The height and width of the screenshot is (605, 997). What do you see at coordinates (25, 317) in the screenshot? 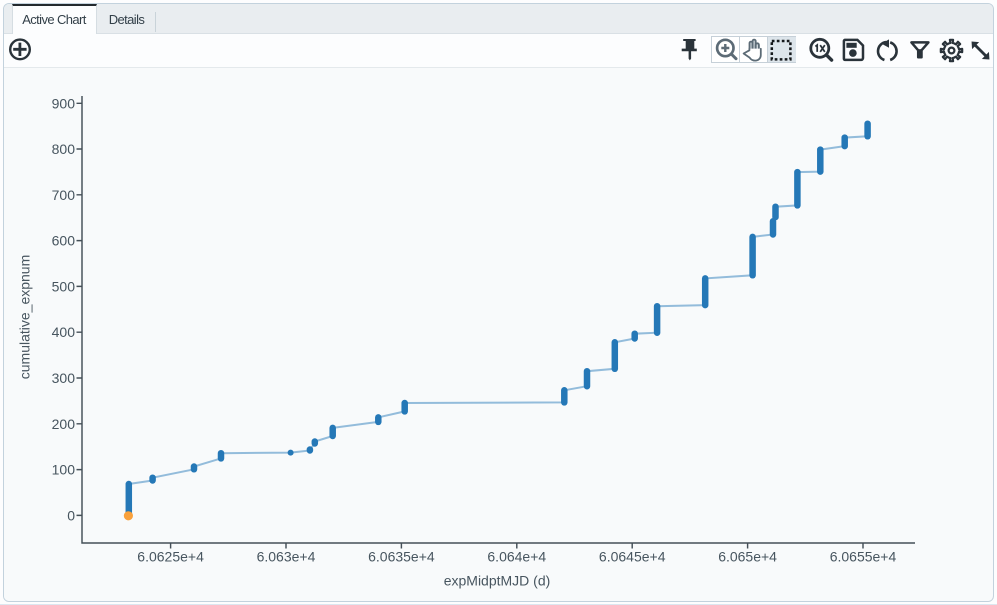
I see `svg-text: cumulative_expnum` at bounding box center [25, 317].